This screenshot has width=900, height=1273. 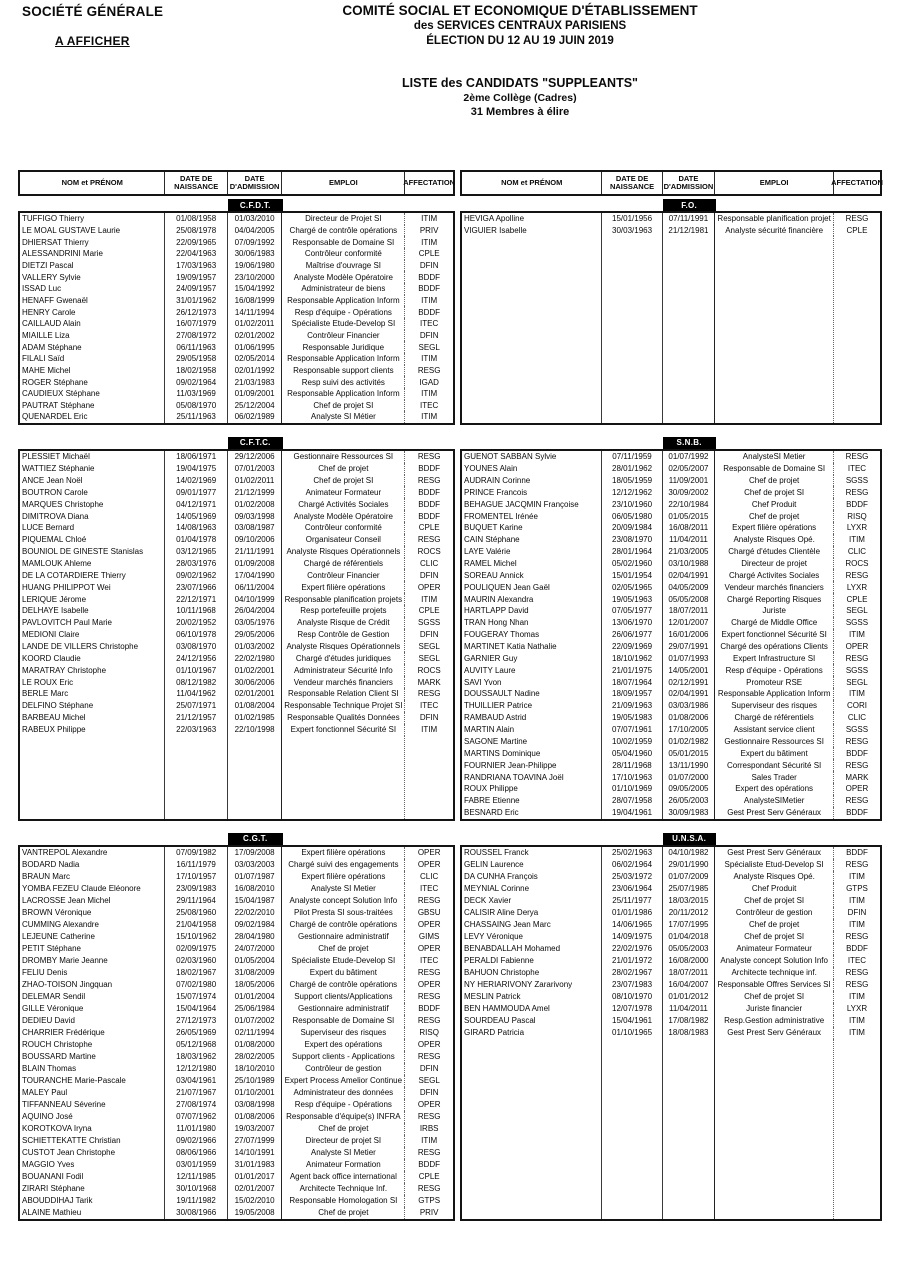 I want to click on cell-admission-date: 01/01/2012, so click(x=689, y=996).